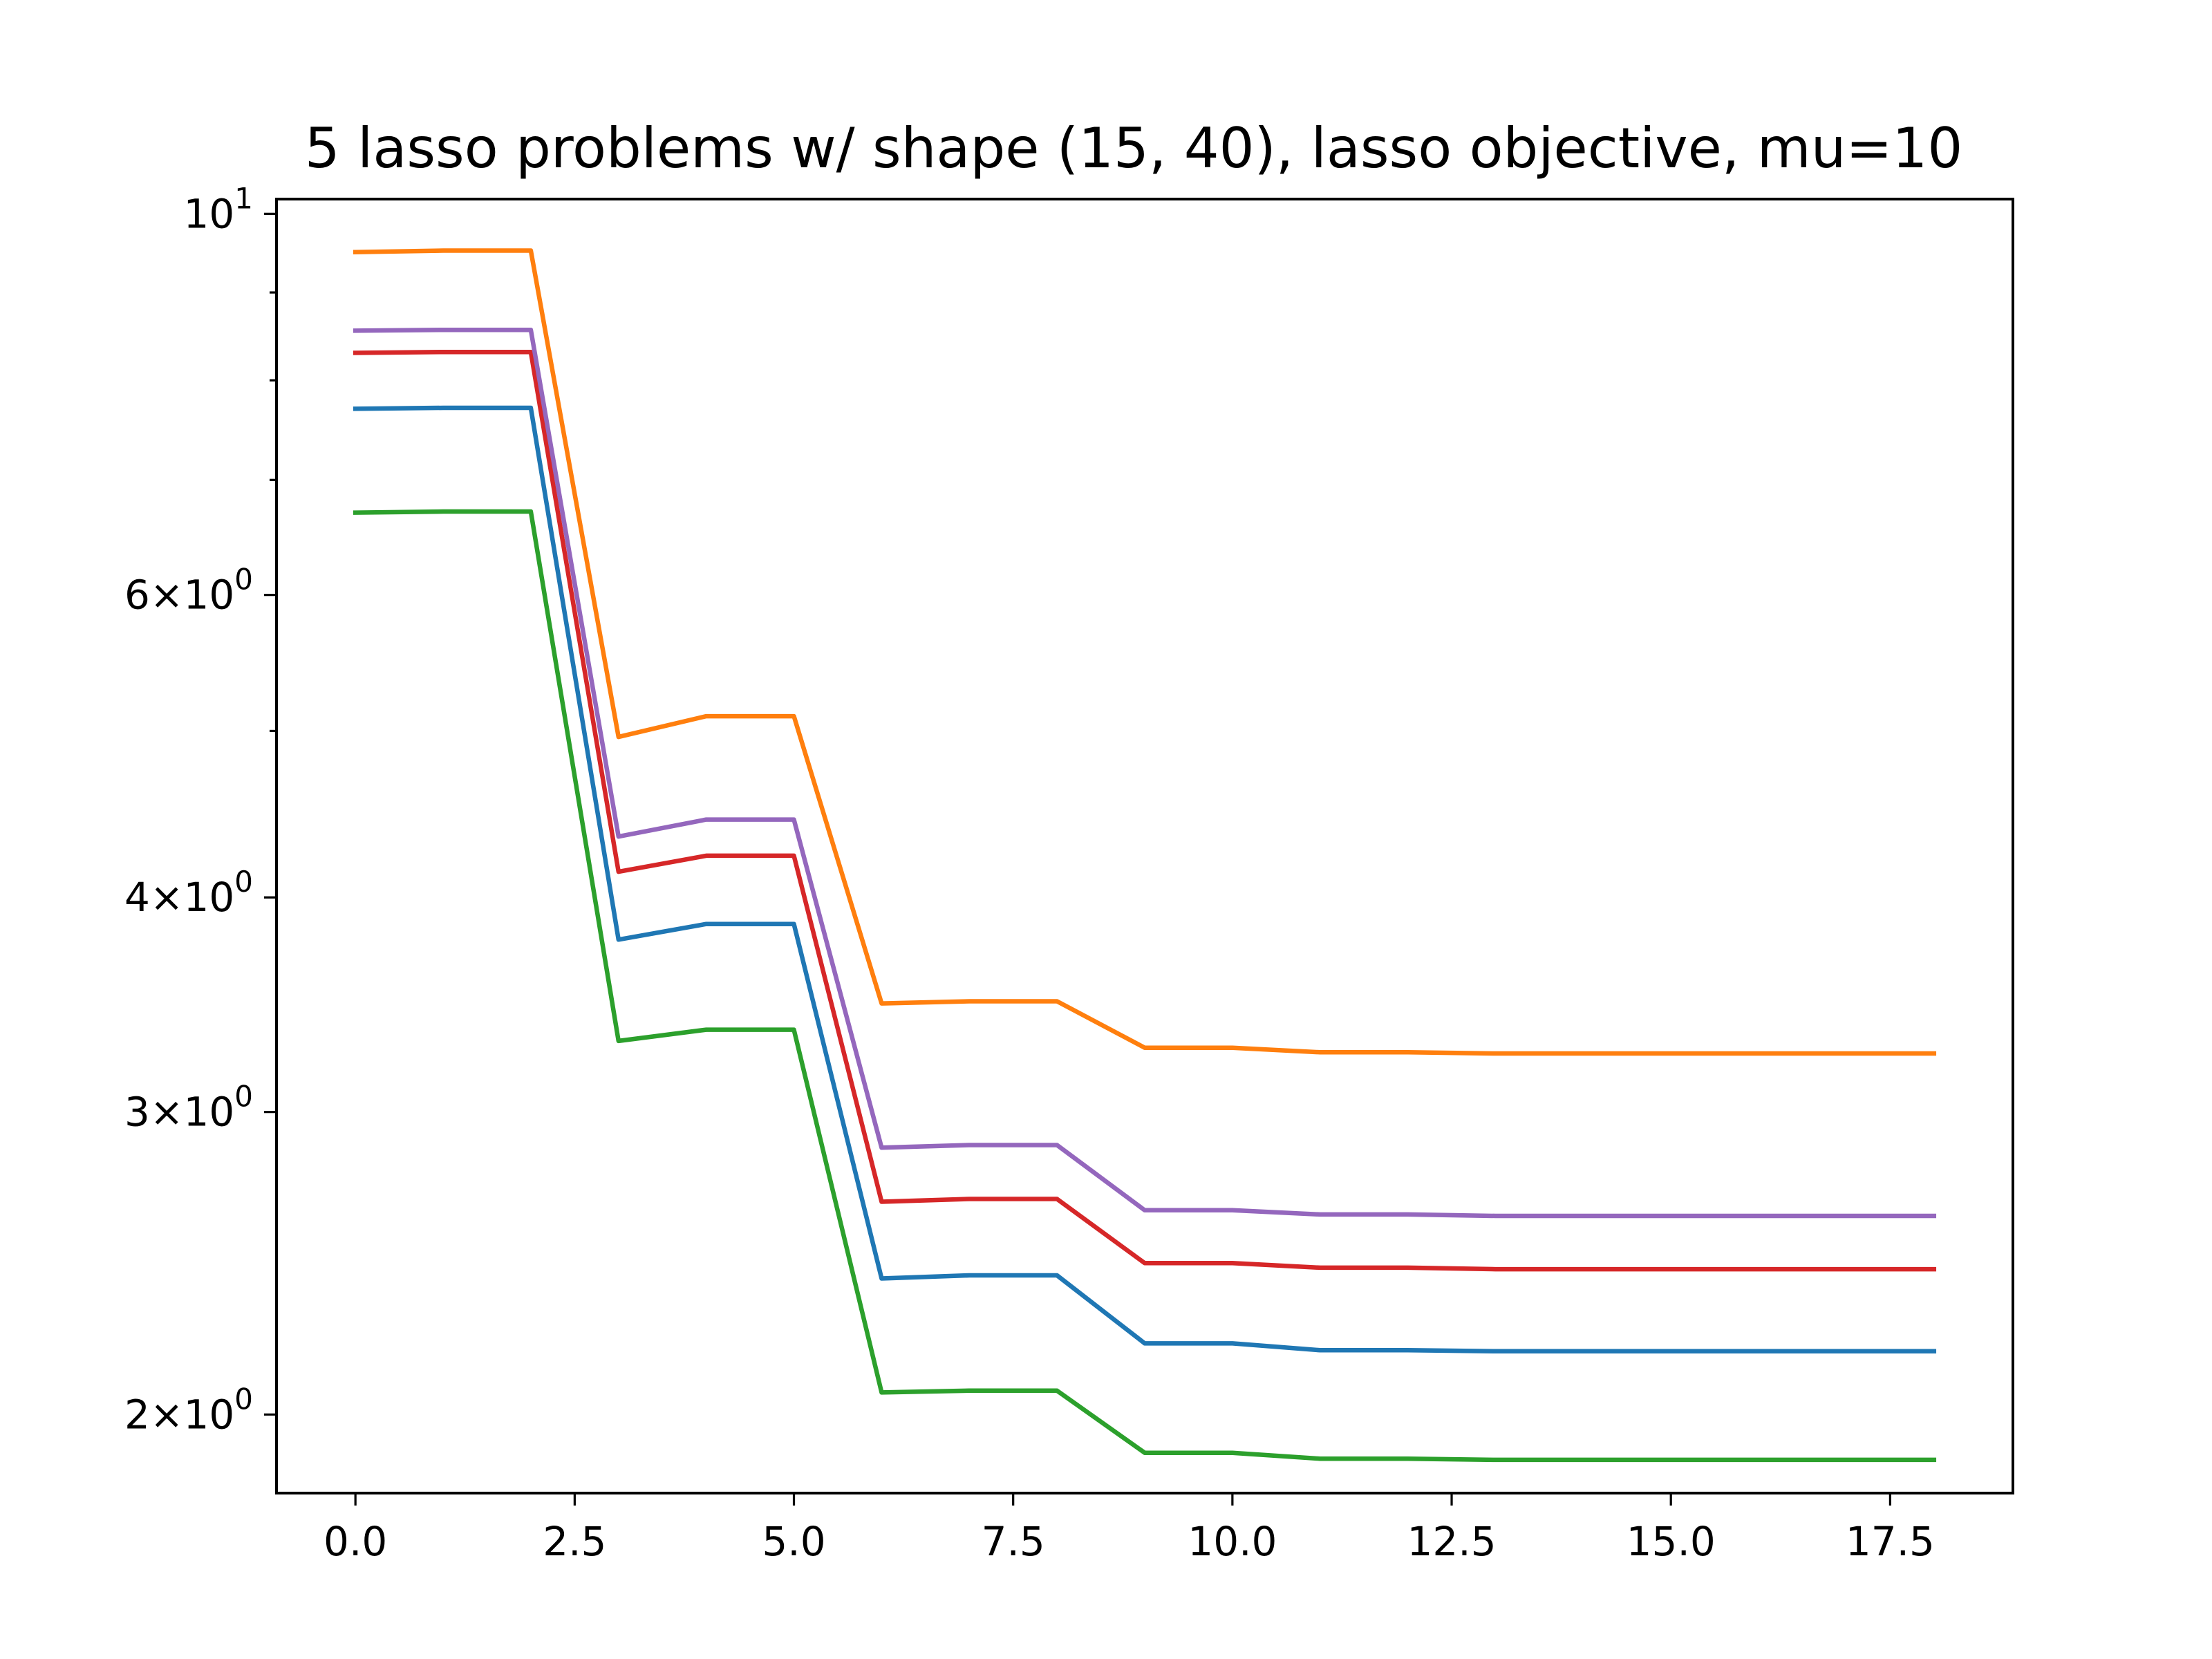  I want to click on y-tick-mantissa: 3, so click(137, 1112).